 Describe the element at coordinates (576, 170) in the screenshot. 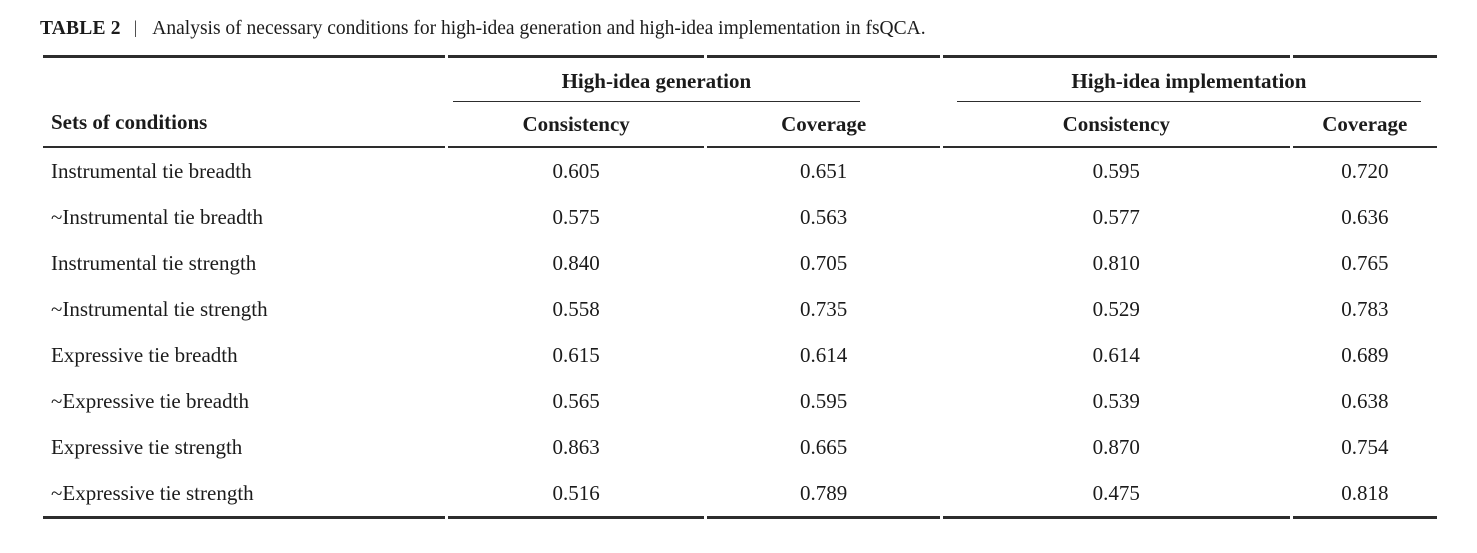

I see `row-value: 0.605` at that location.